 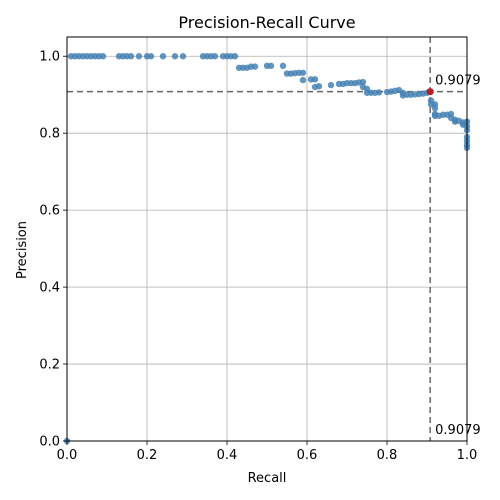 What do you see at coordinates (430, 92) in the screenshot?
I see `highlight-point` at bounding box center [430, 92].